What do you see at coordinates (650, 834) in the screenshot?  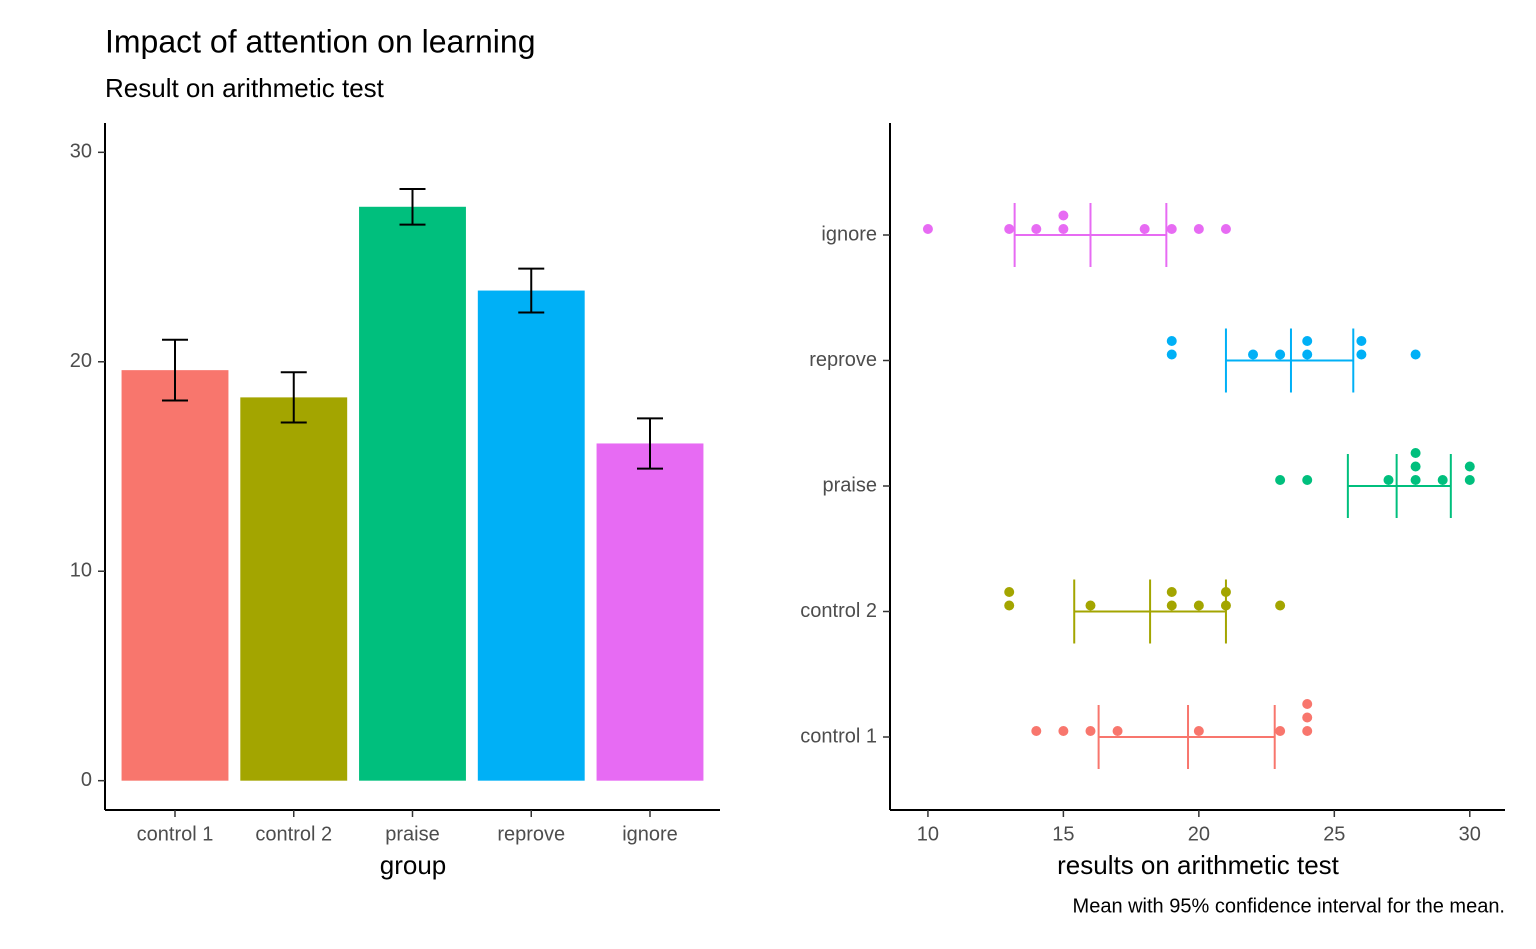 I see `x-tick-label: ignore` at bounding box center [650, 834].